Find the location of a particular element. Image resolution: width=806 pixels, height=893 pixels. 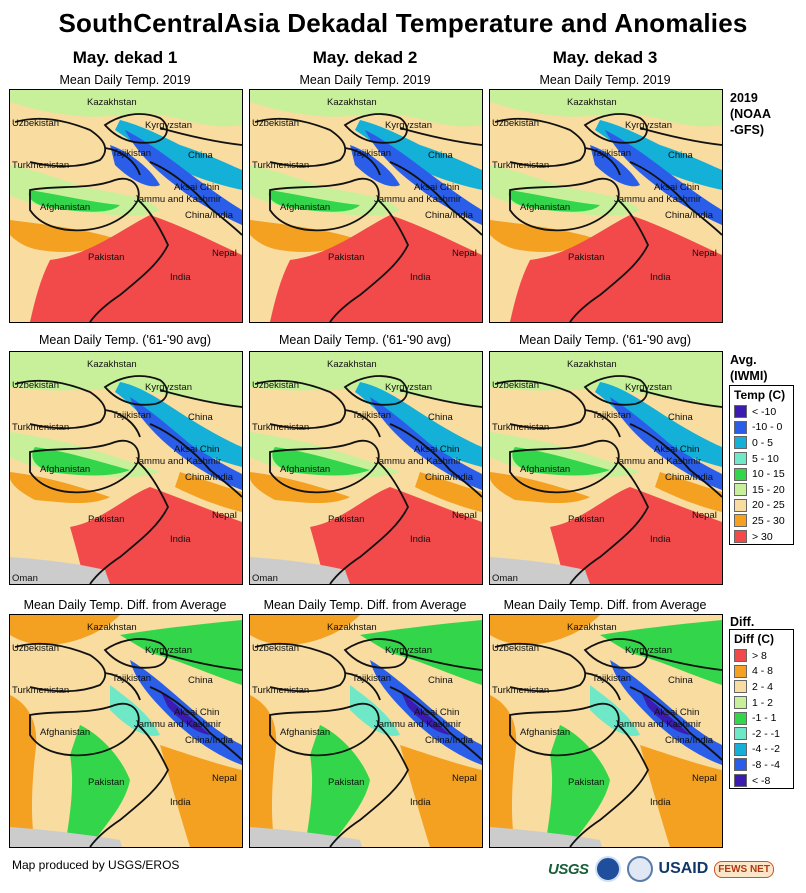

column-header-dekad-3: May. dekad 3 is located at coordinates (605, 57).